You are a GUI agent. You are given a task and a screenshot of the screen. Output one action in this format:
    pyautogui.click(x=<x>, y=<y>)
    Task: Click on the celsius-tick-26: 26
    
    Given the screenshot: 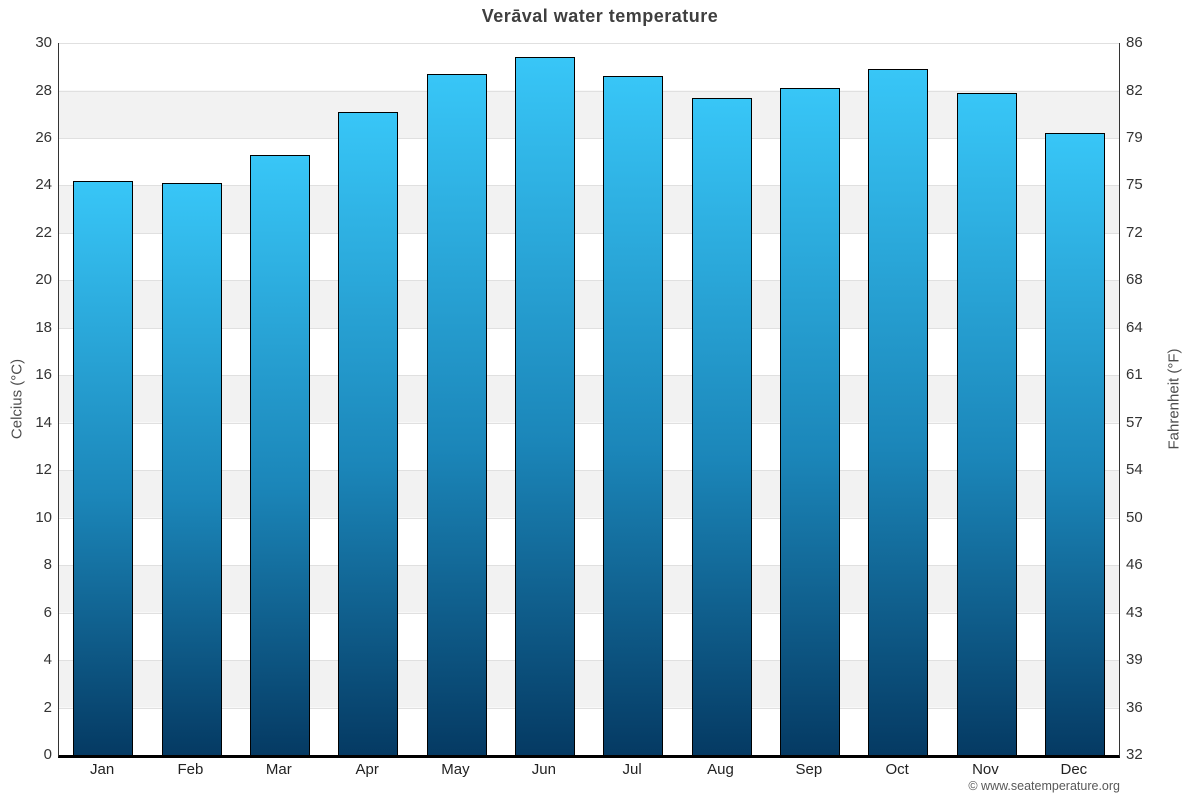 What is the action you would take?
    pyautogui.click(x=43, y=137)
    